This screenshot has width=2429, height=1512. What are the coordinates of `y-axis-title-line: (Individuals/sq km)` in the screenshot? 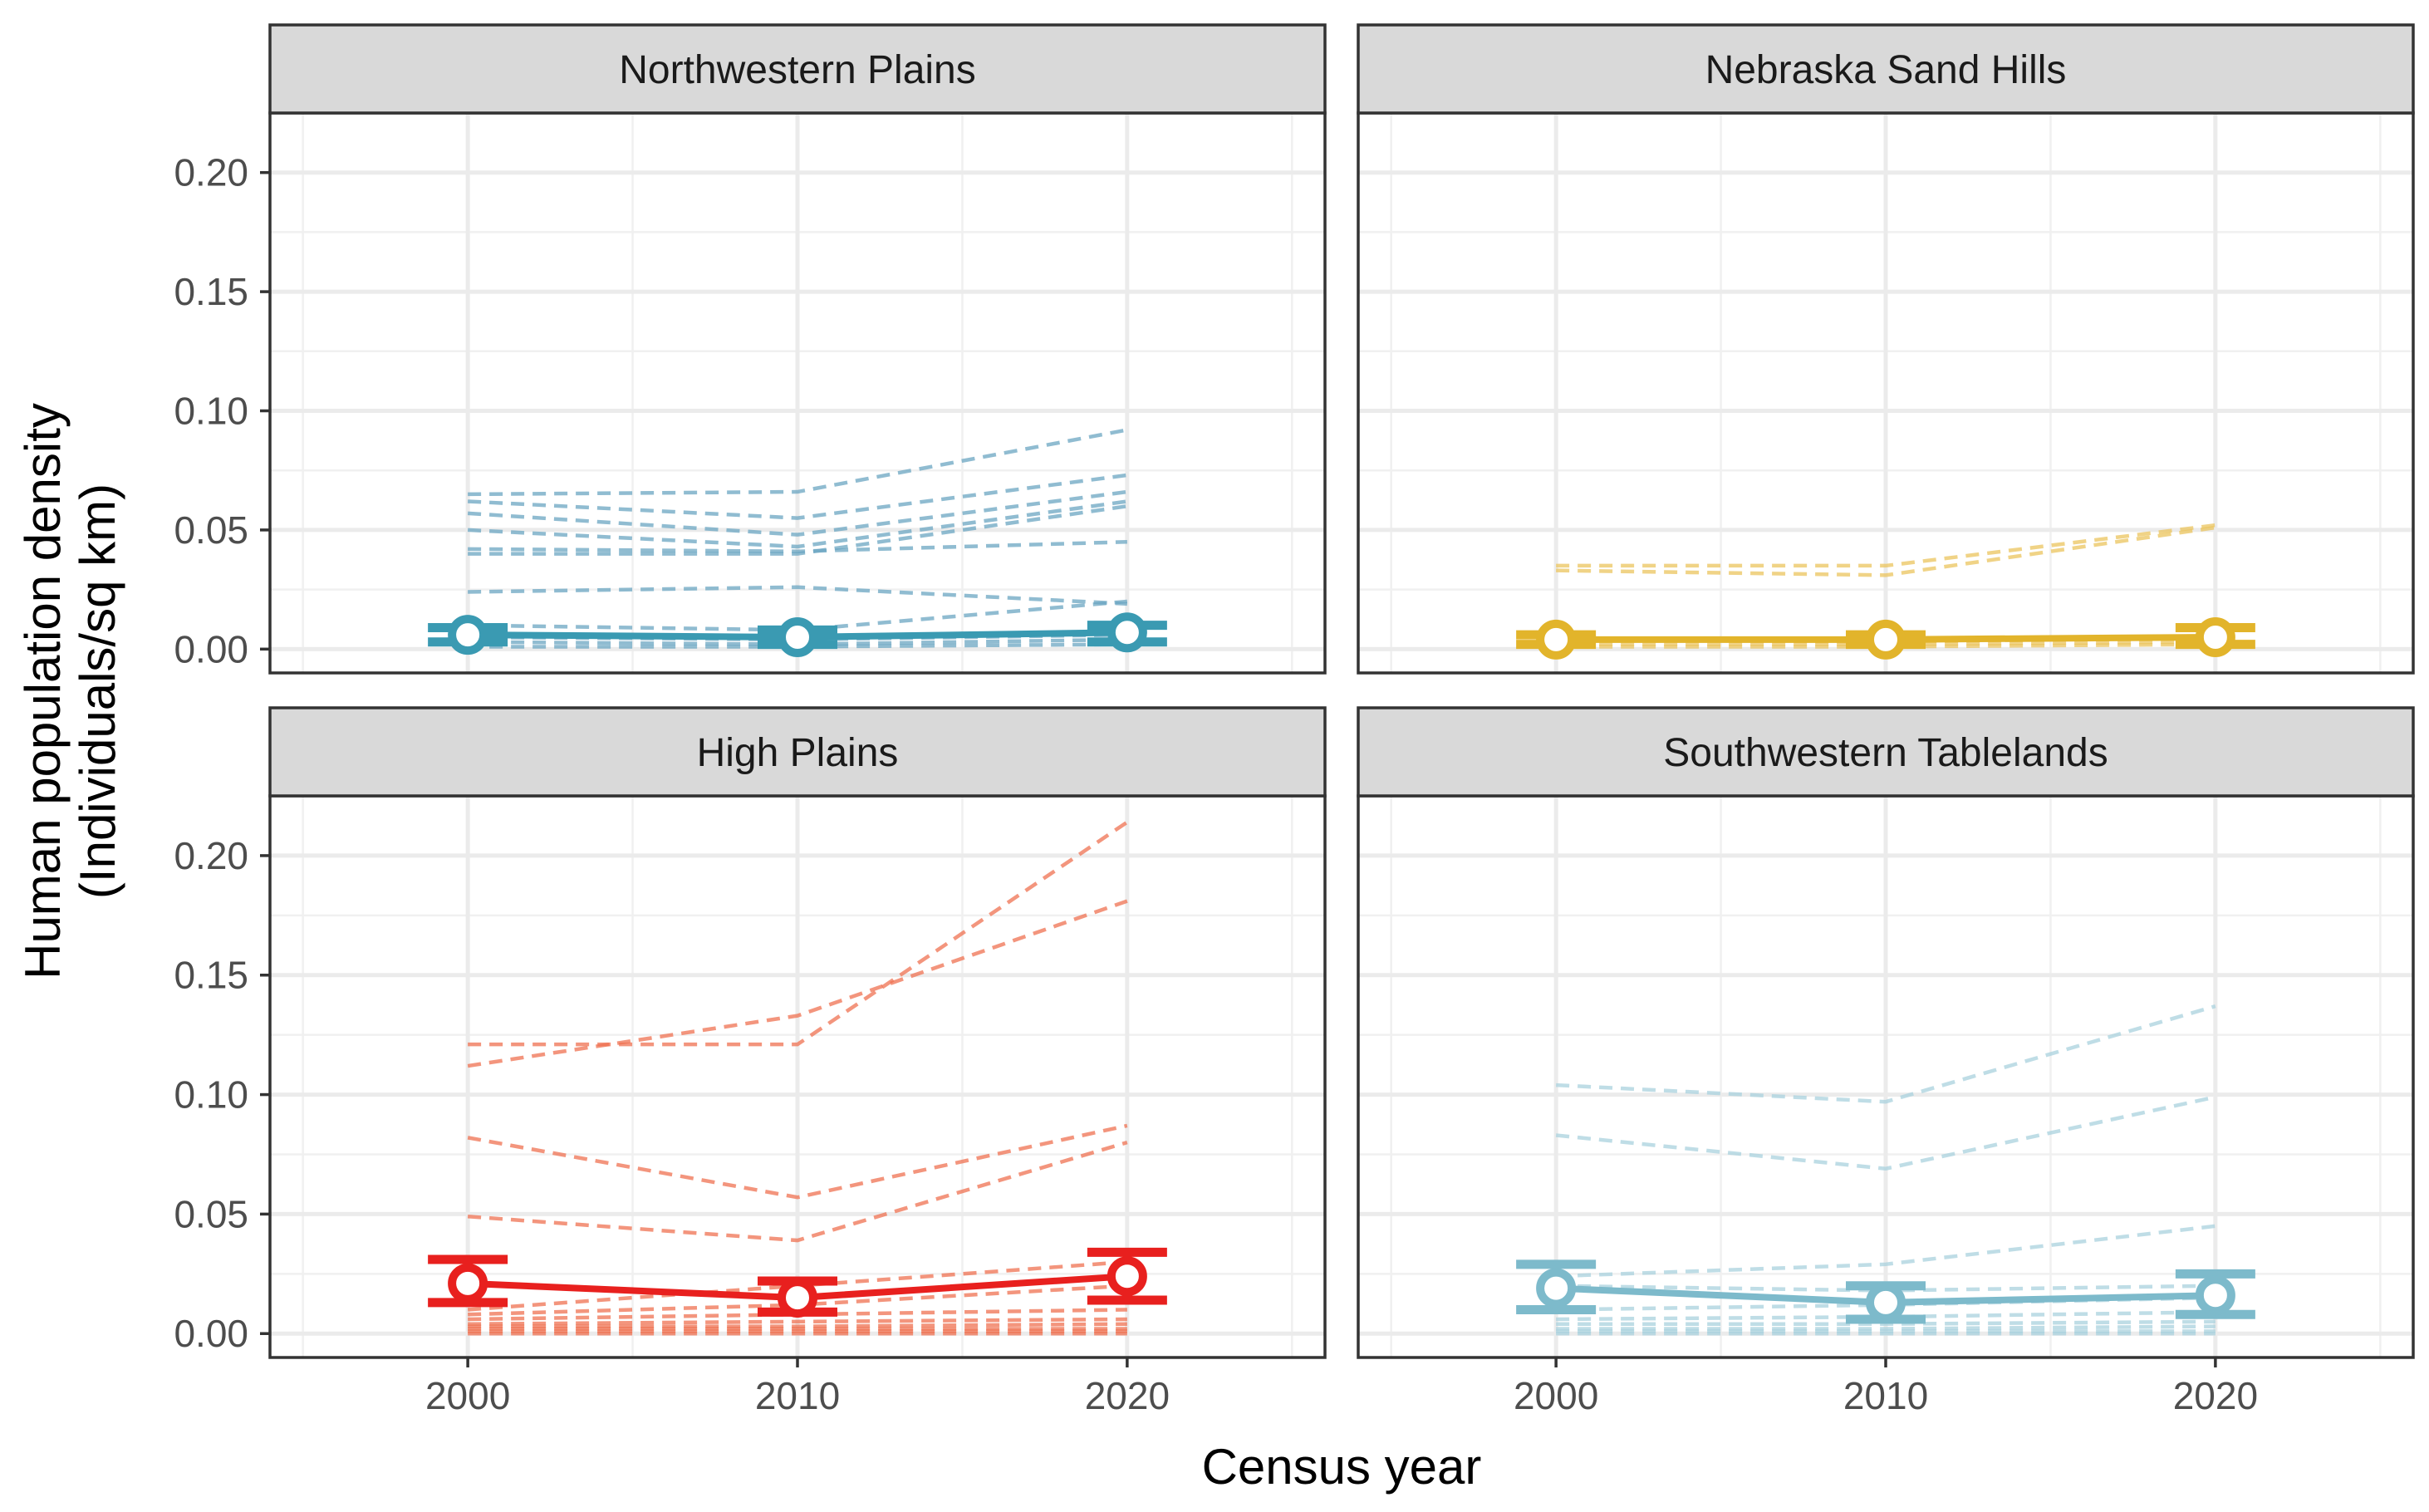 It's located at (97, 691).